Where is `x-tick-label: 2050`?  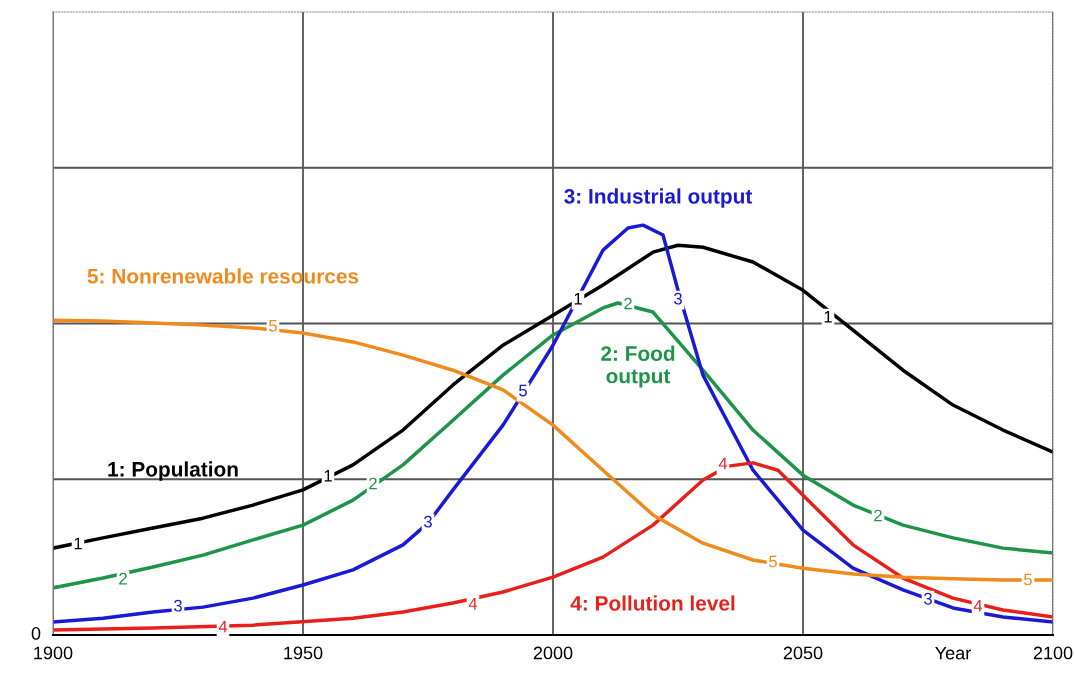 x-tick-label: 2050 is located at coordinates (803, 653).